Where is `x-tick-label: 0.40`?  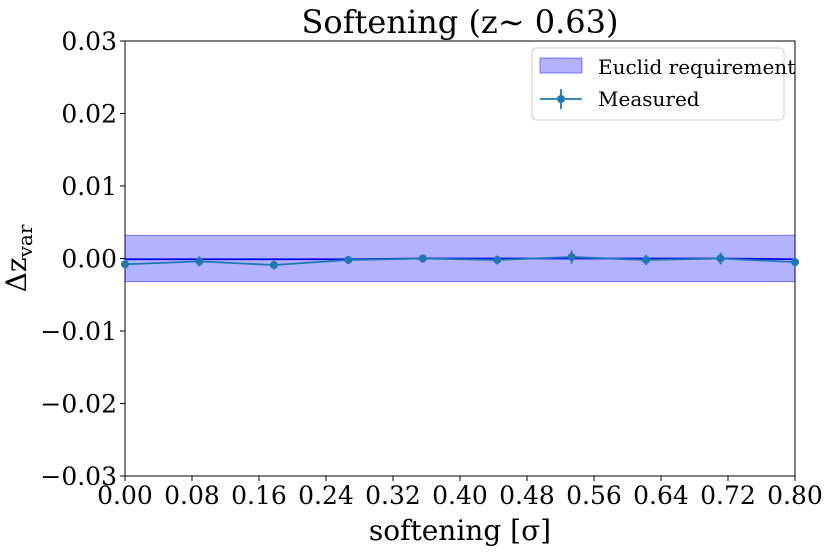
x-tick-label: 0.40 is located at coordinates (460, 495).